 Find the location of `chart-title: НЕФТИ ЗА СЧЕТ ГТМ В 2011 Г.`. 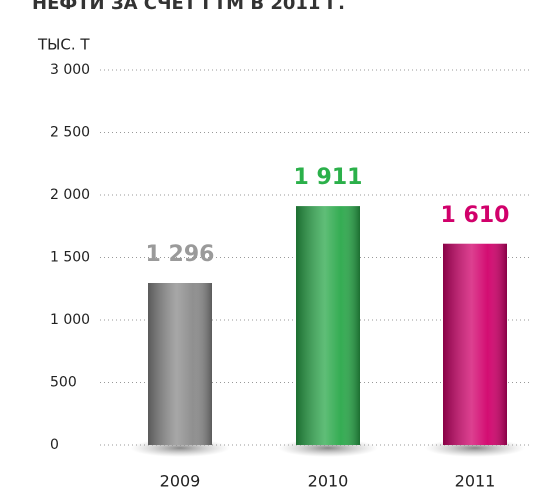

chart-title: НЕФТИ ЗА СЧЕТ ГТМ В 2011 Г. is located at coordinates (188, 7).